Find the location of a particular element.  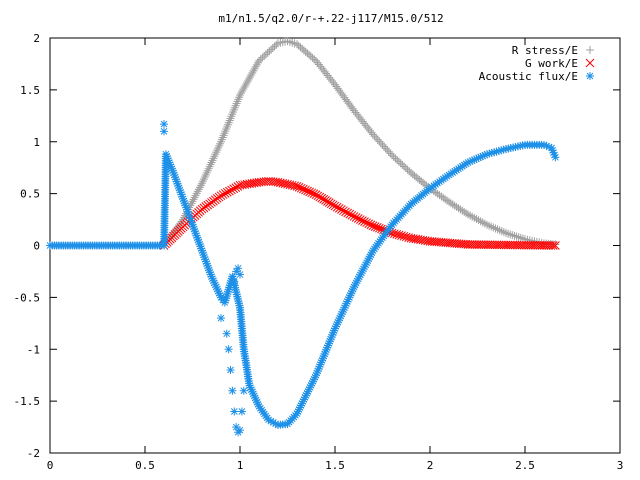

x-tick-label: 0 is located at coordinates (50, 465).